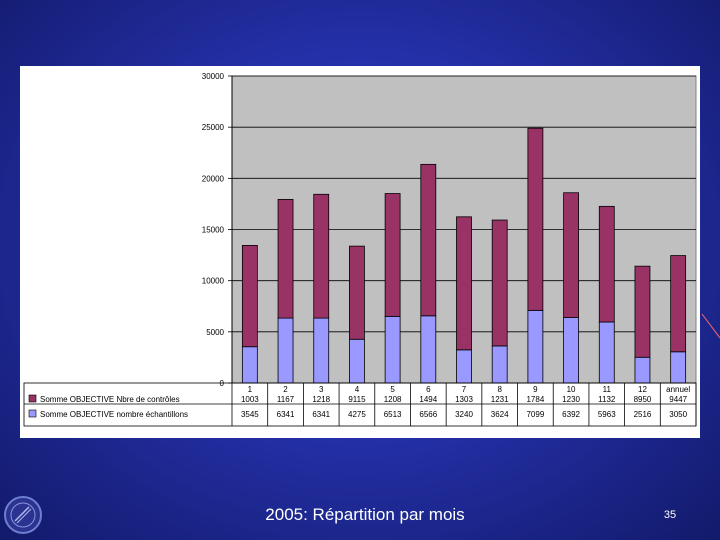 Image resolution: width=720 pixels, height=540 pixels. Describe the element at coordinates (710, 326) in the screenshot. I see `decorative-line` at that location.